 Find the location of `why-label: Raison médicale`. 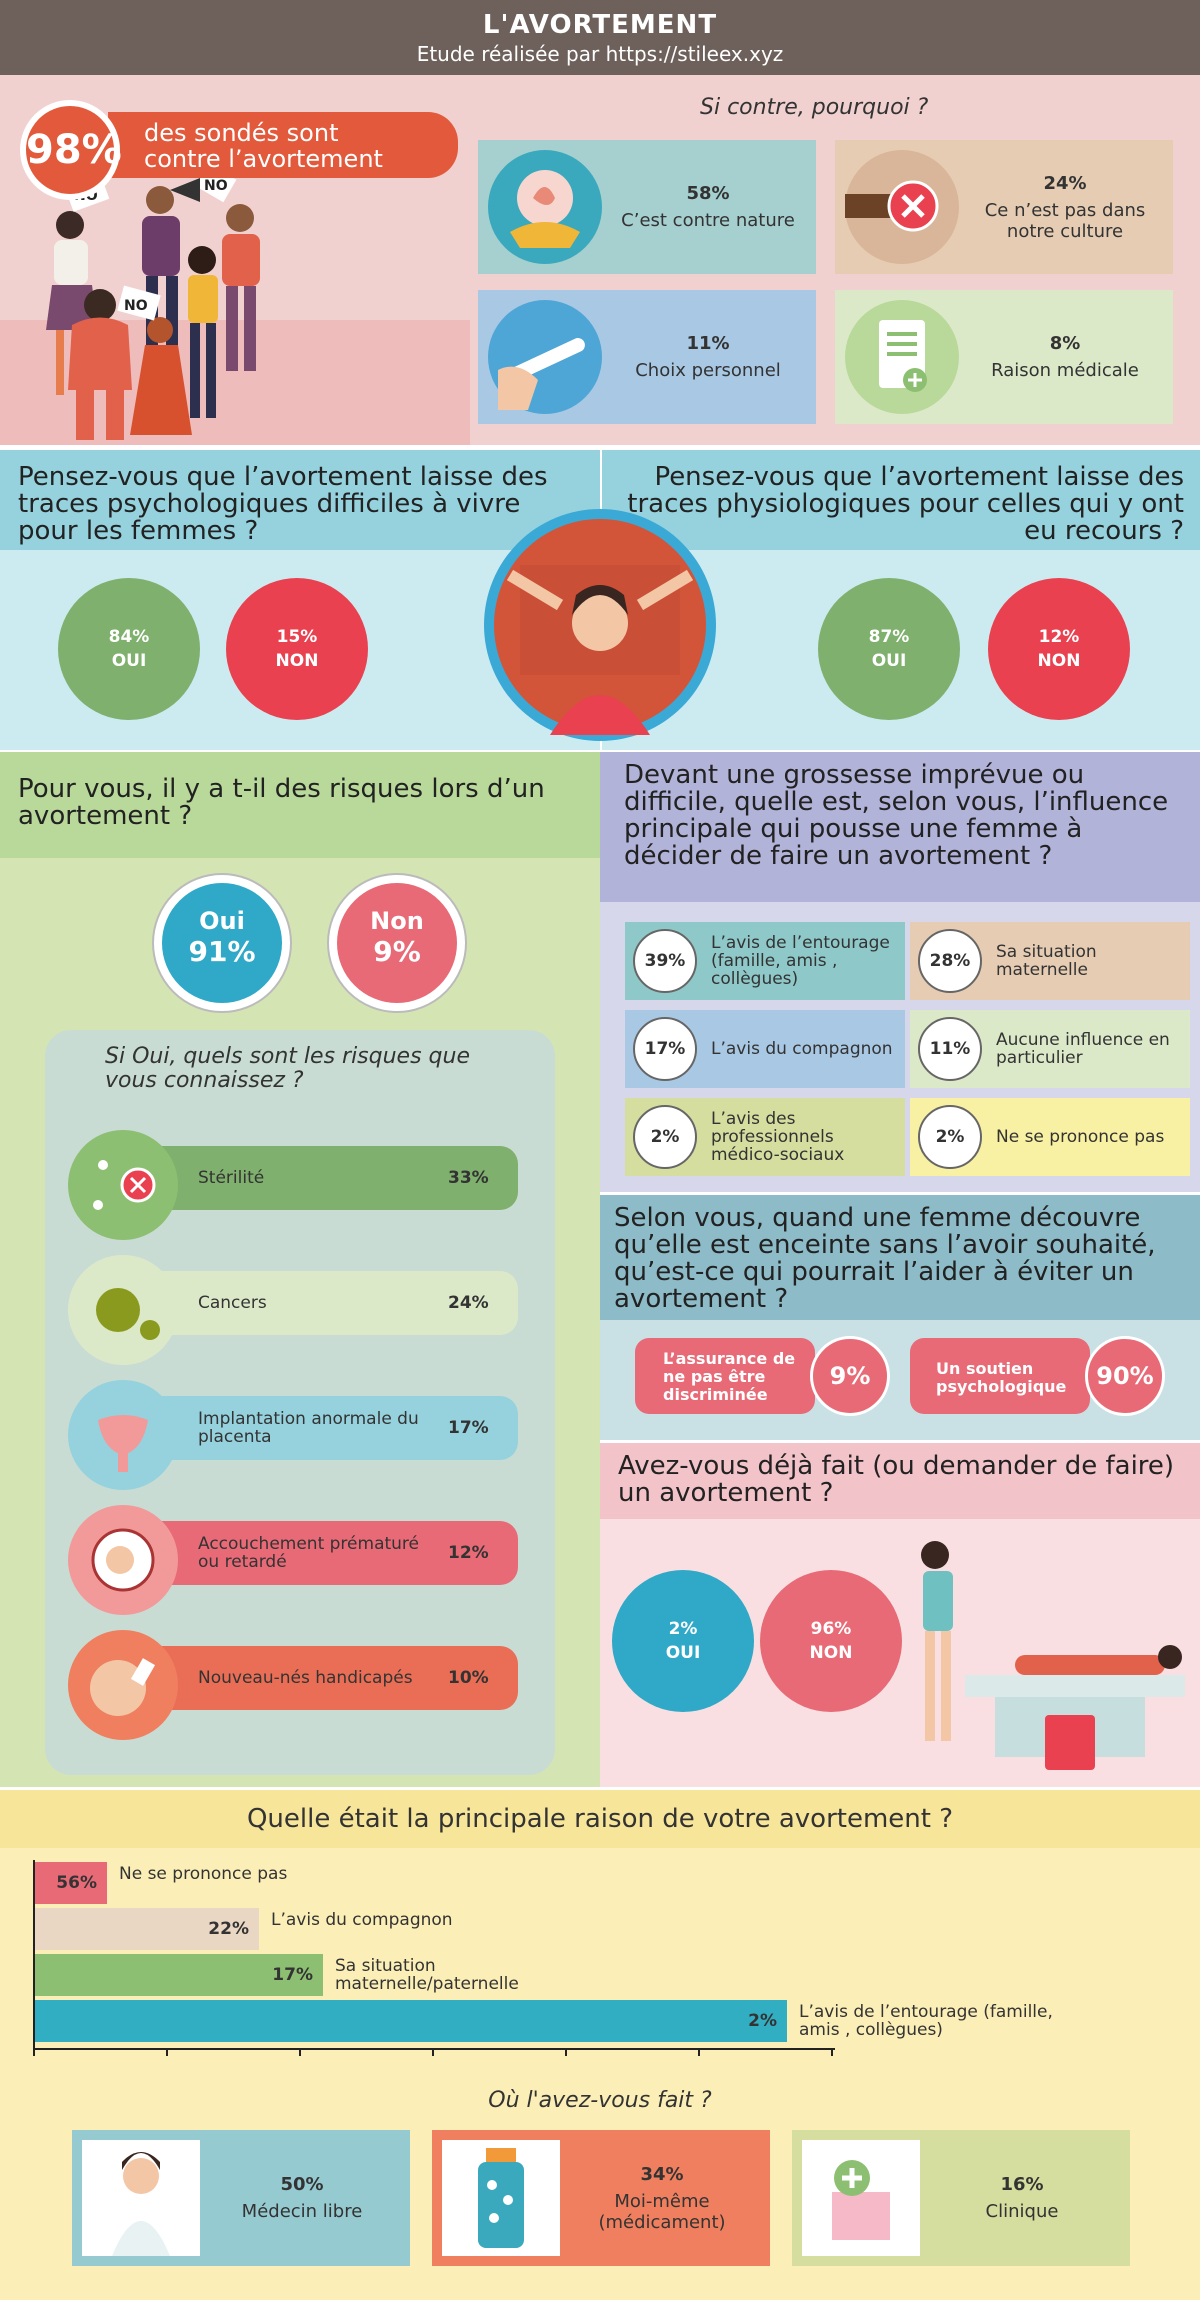

why-label: Raison médicale is located at coordinates (1065, 370).